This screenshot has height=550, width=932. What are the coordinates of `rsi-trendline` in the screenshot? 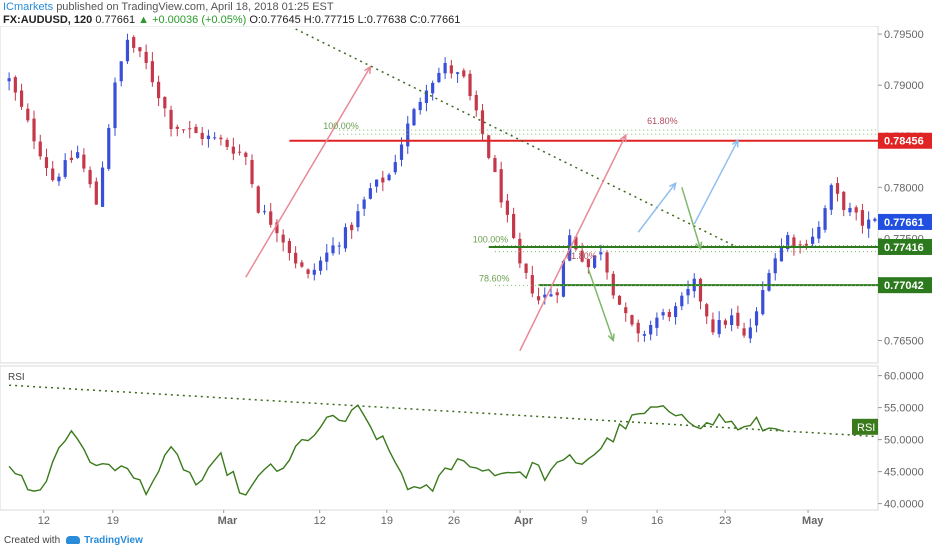 It's located at (442, 411).